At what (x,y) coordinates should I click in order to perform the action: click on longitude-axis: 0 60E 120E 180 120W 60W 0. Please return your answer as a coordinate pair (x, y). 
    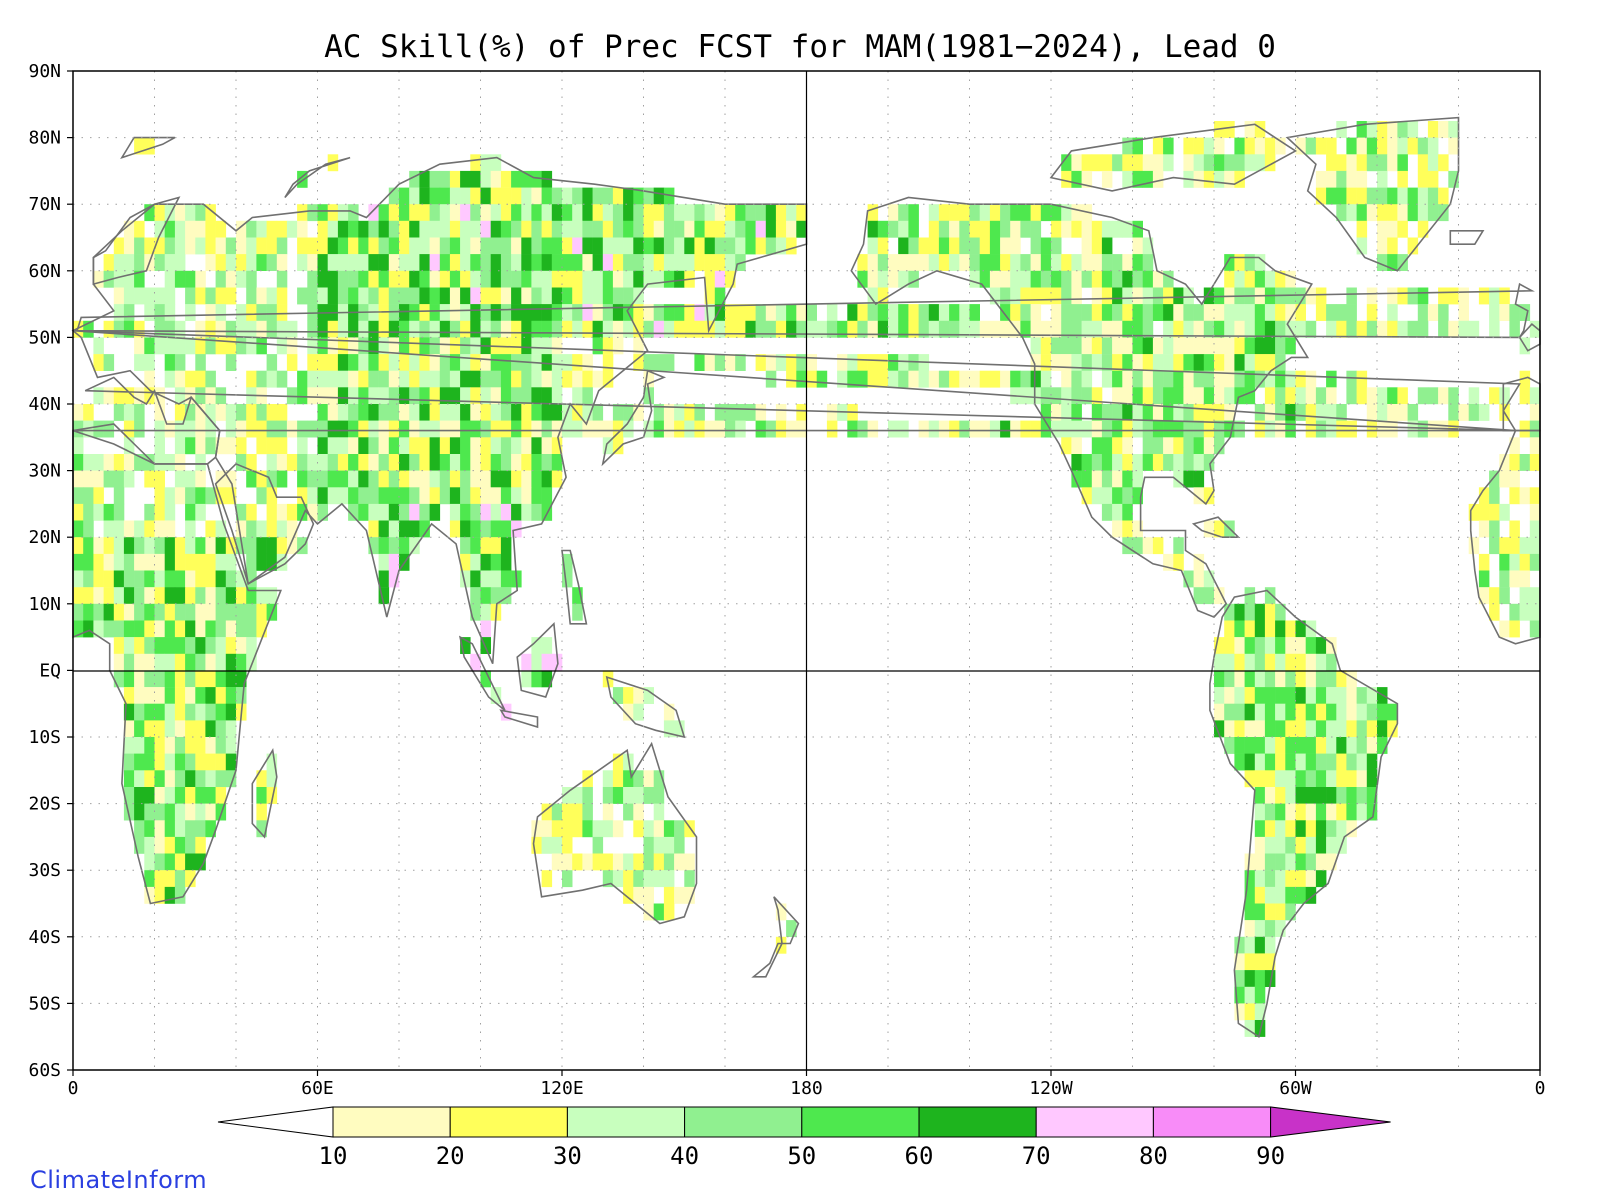
    Looking at the image, I should click on (806, 1084).